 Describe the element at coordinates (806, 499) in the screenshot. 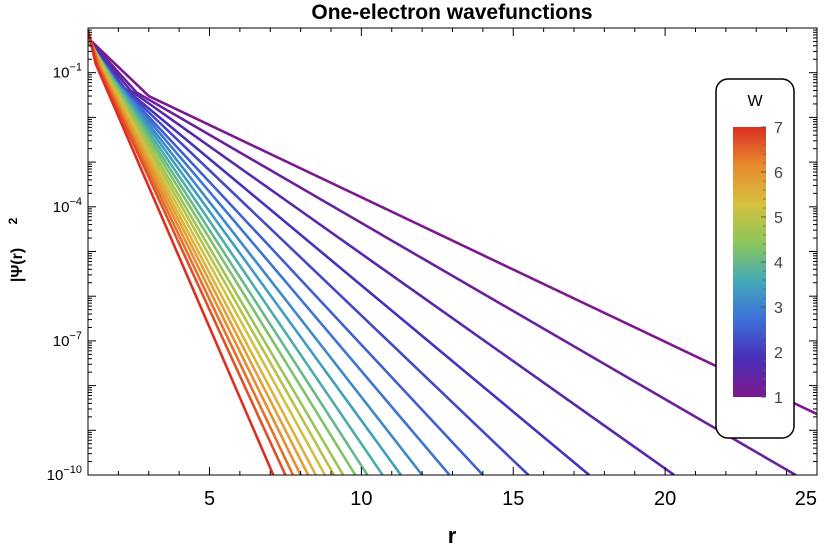

I see `x-tick-label: 25` at that location.